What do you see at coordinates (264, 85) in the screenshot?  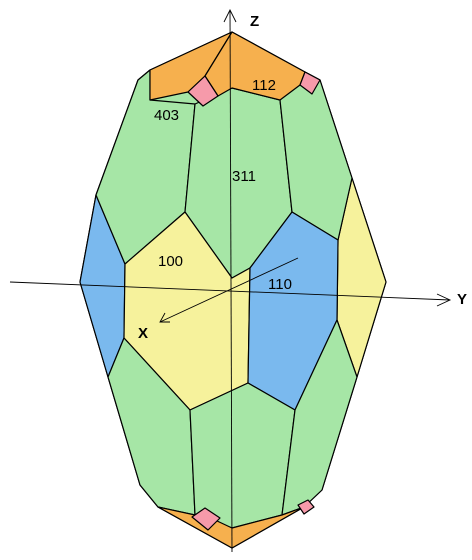 I see `label-112: 112` at bounding box center [264, 85].